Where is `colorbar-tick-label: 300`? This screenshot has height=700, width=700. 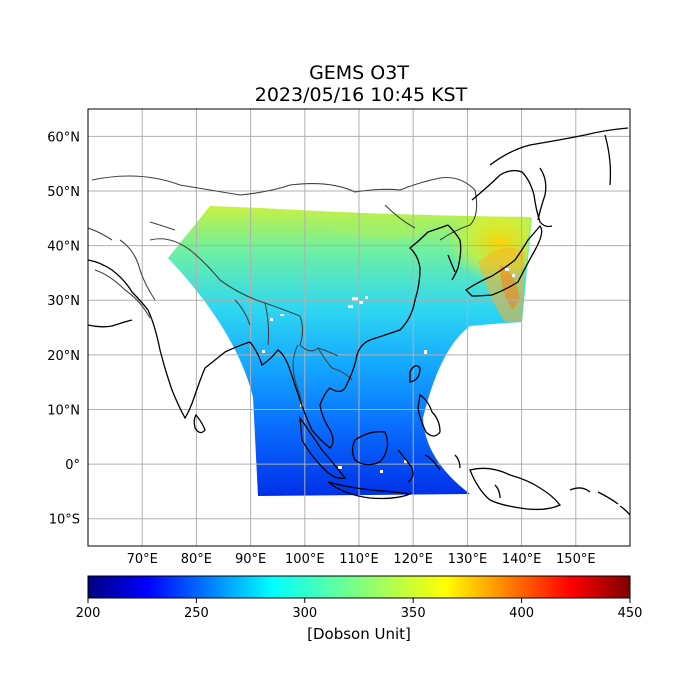
colorbar-tick-label: 300 is located at coordinates (304, 613).